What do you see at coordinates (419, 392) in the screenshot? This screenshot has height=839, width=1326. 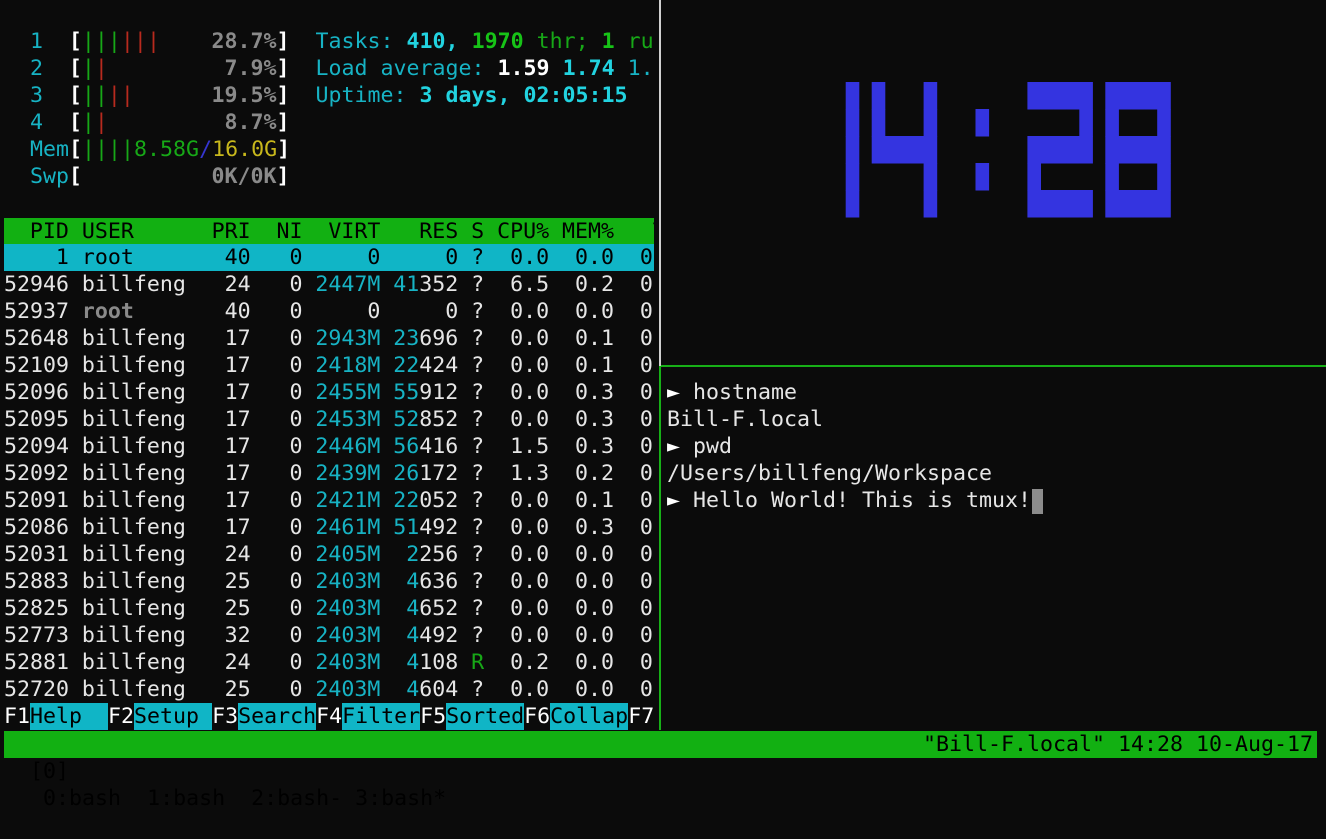 I see `process-res: 55912` at bounding box center [419, 392].